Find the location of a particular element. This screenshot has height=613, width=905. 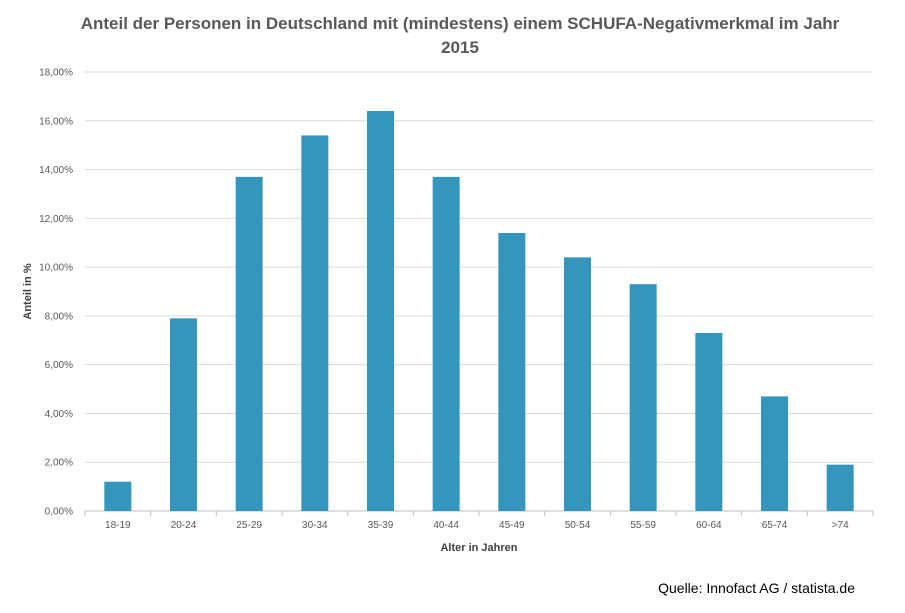

y-tick-label: 4,00% is located at coordinates (59, 414).